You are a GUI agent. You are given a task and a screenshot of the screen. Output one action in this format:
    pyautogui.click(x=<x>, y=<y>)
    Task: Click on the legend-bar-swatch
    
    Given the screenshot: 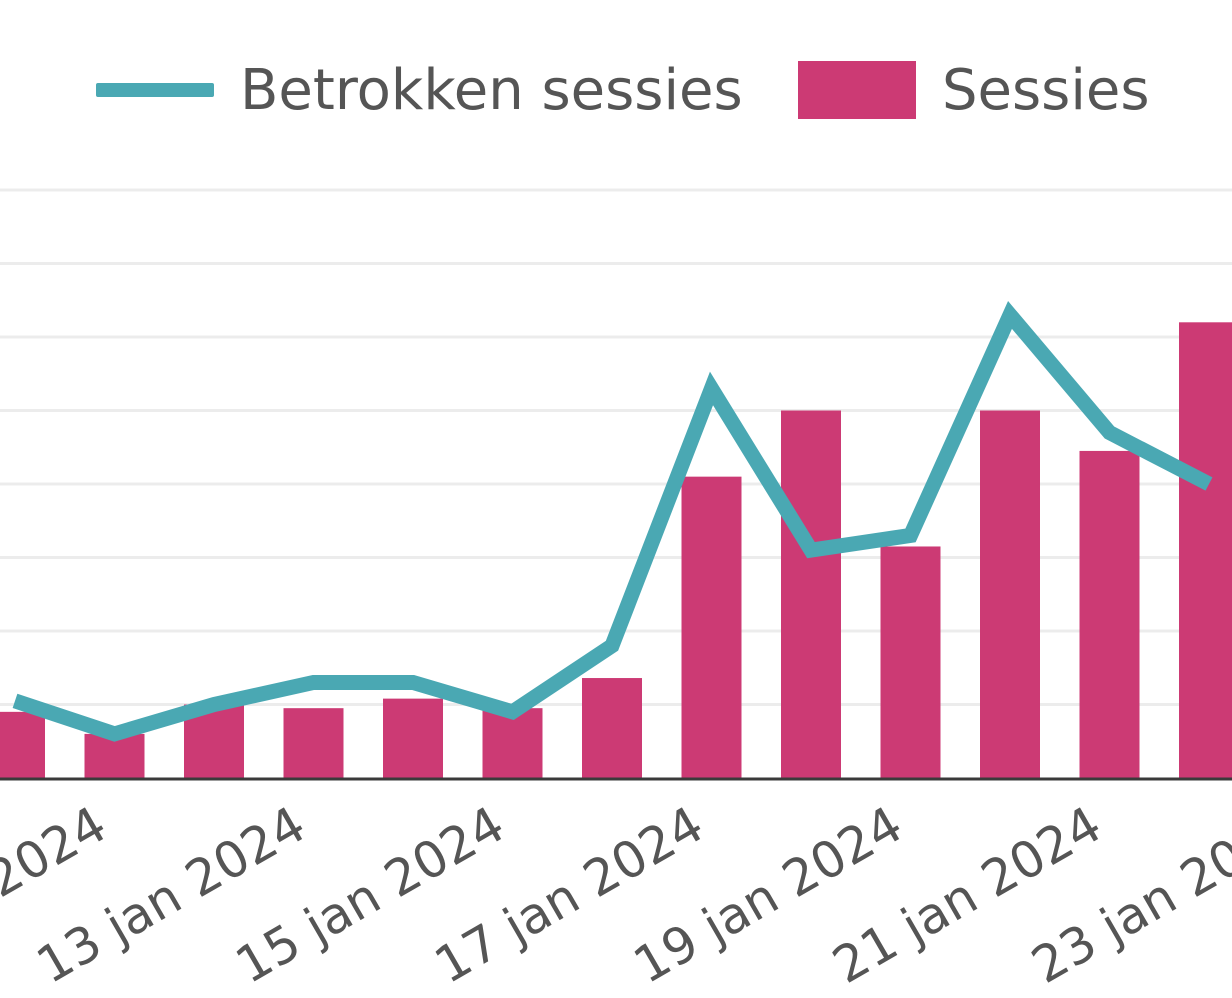 What is the action you would take?
    pyautogui.click(x=857, y=90)
    